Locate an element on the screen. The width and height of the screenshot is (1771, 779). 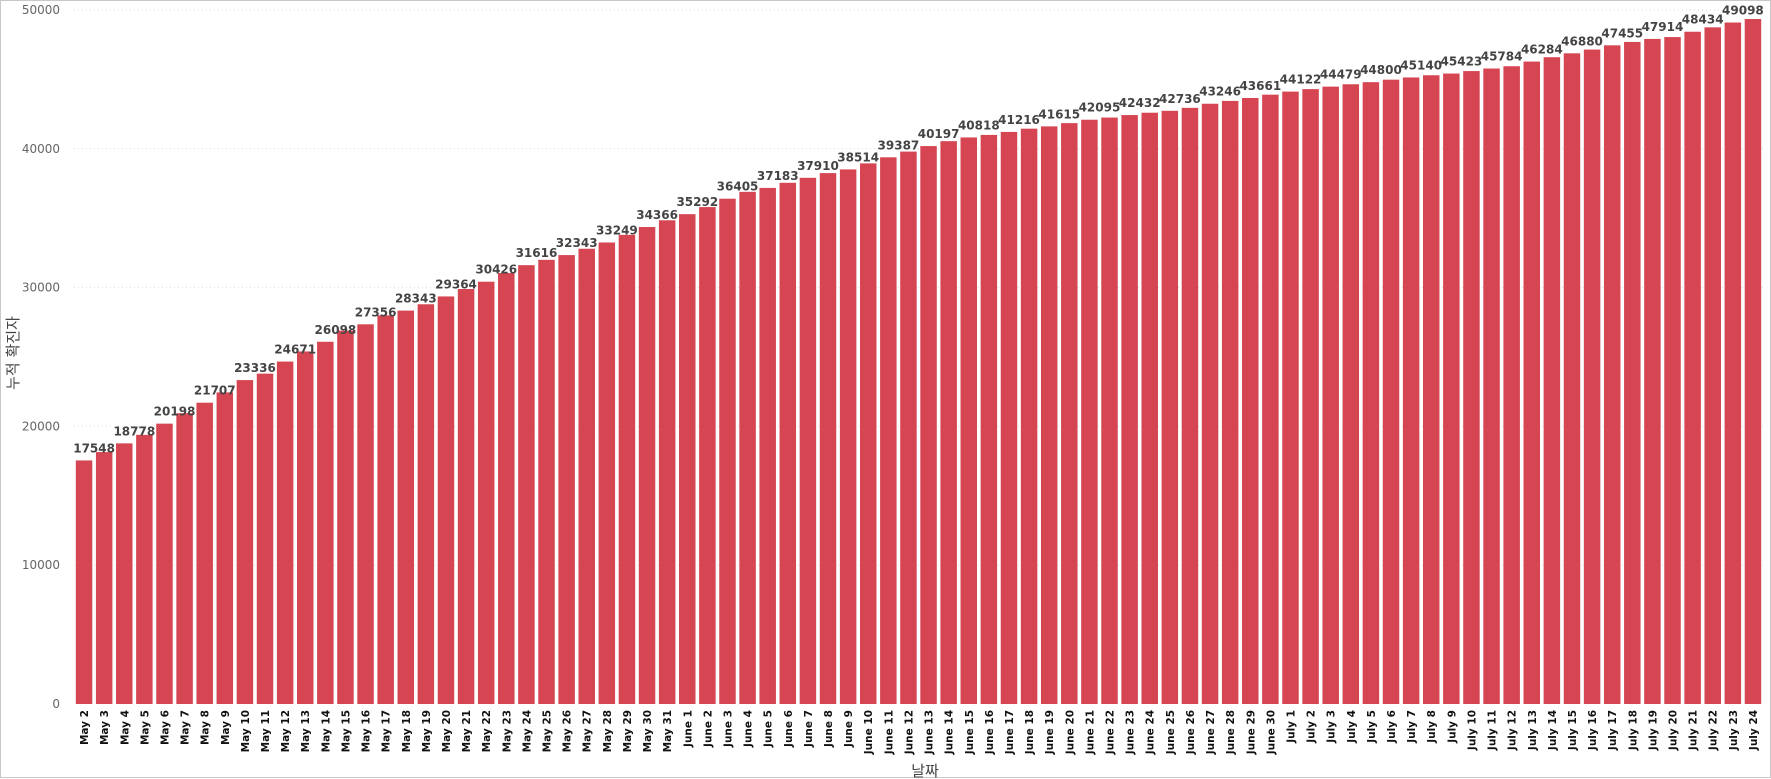
y-tick-label: 20000 is located at coordinates (41, 426).